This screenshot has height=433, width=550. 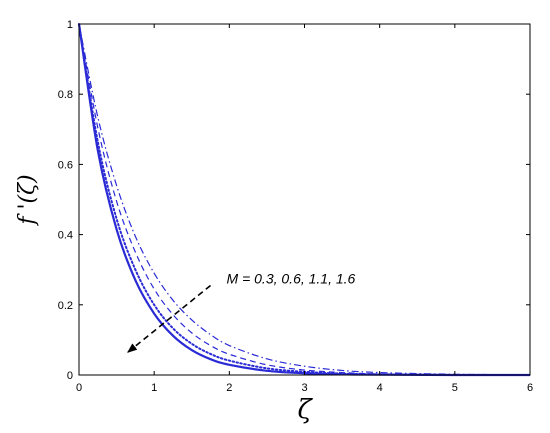 What do you see at coordinates (305, 410) in the screenshot?
I see `x-axis-label: ζ` at bounding box center [305, 410].